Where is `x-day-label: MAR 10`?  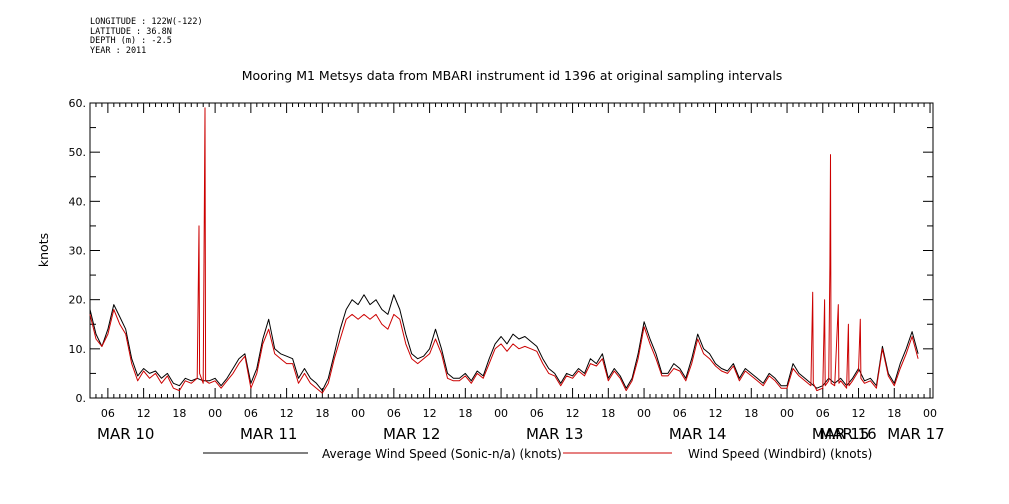 x-day-label: MAR 10 is located at coordinates (125, 434).